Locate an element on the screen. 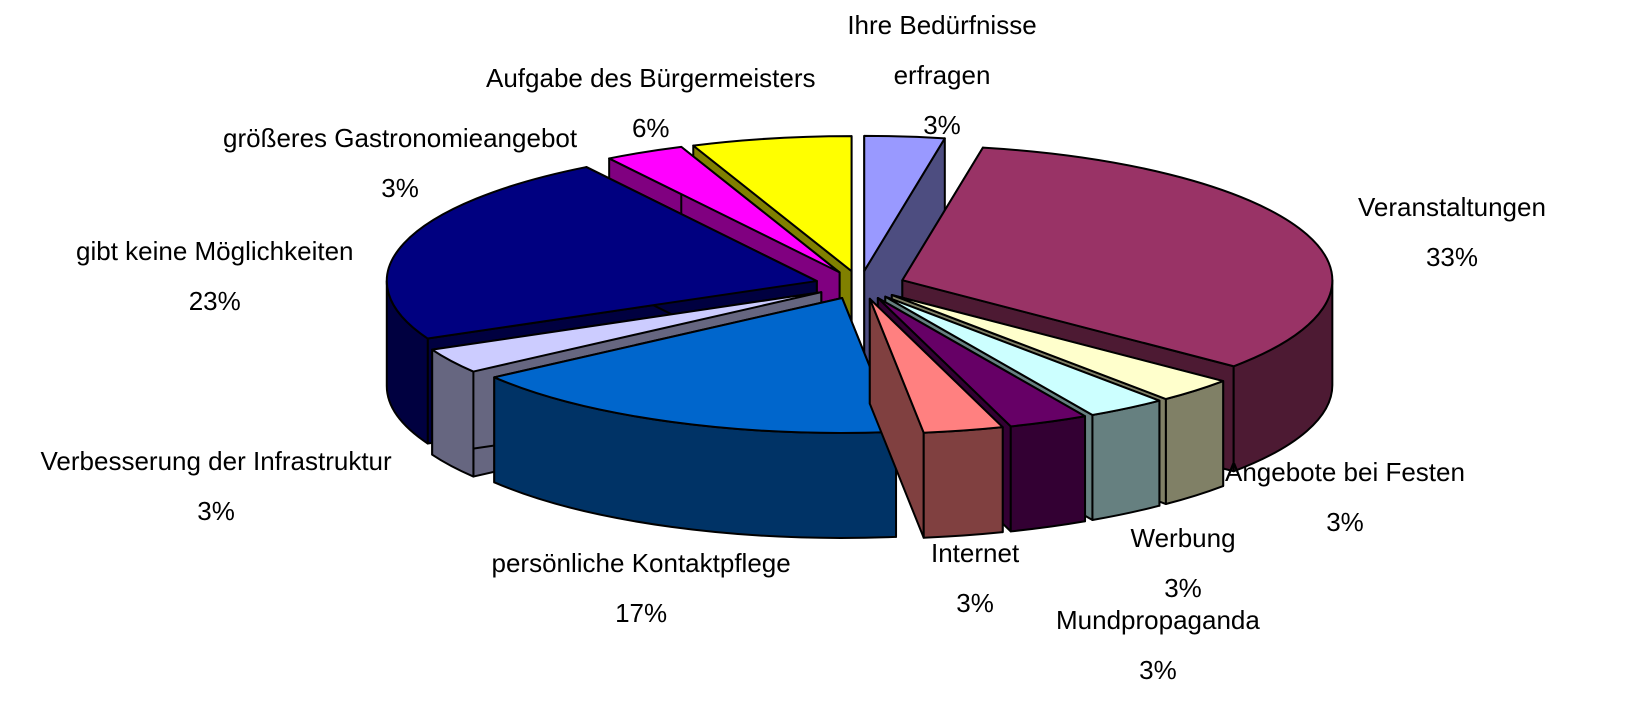 This screenshot has width=1629, height=710. label-name: Angebote bei Festen is located at coordinates (1345, 472).